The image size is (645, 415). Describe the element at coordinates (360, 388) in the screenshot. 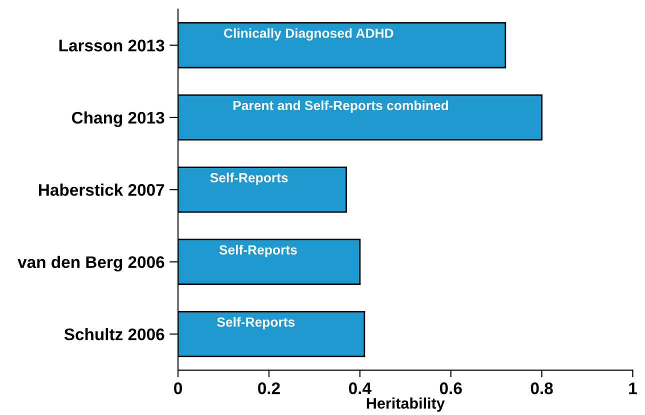

I see `x-tick-label: 0.4` at that location.